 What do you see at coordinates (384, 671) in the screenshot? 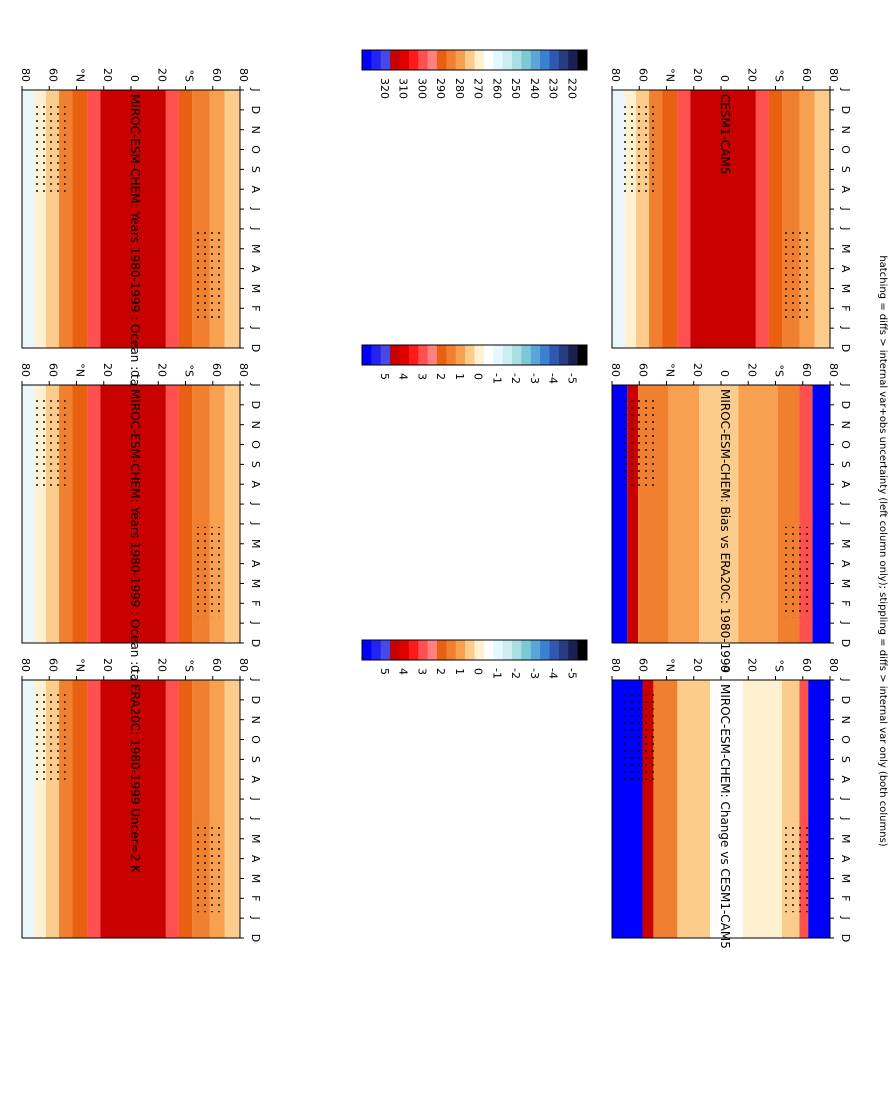
I see `colorbar-label: 5` at bounding box center [384, 671].